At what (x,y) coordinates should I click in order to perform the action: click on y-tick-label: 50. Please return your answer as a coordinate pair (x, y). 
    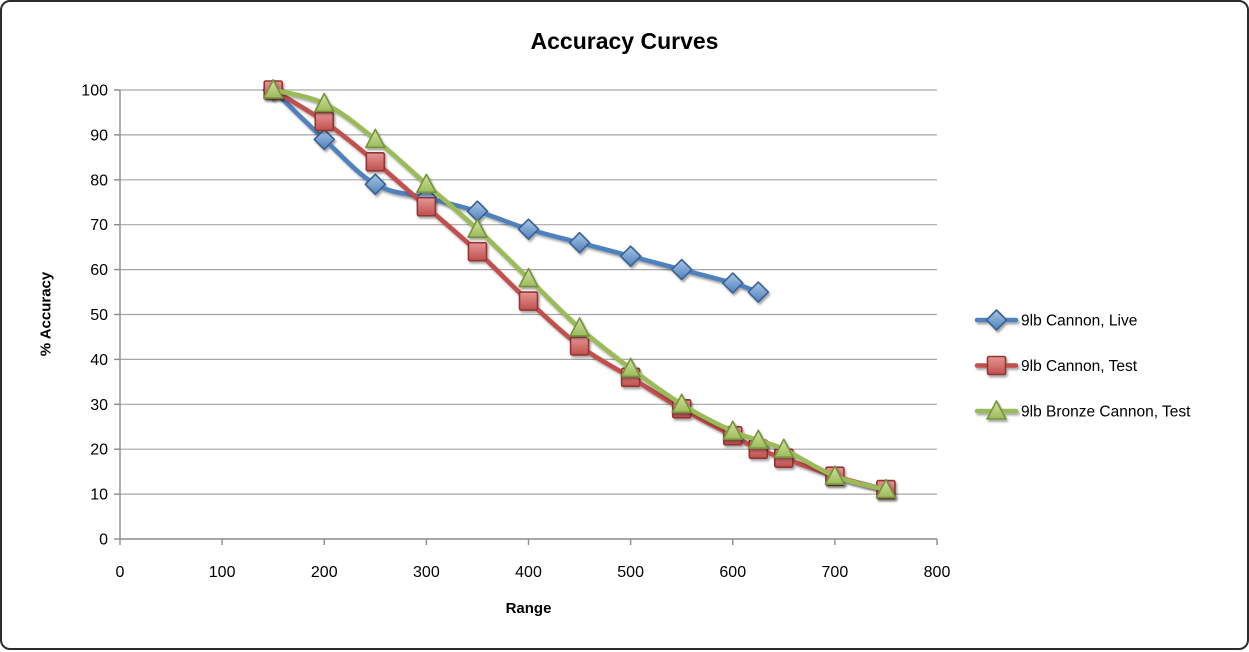
    Looking at the image, I should click on (99, 315).